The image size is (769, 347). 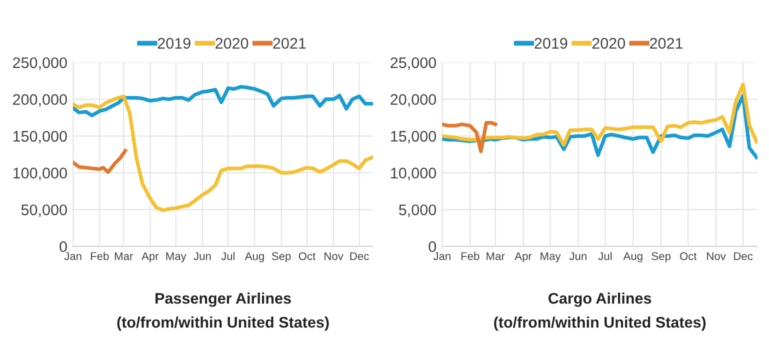 What do you see at coordinates (40, 100) in the screenshot?
I see `y-tick-label: 200,000` at bounding box center [40, 100].